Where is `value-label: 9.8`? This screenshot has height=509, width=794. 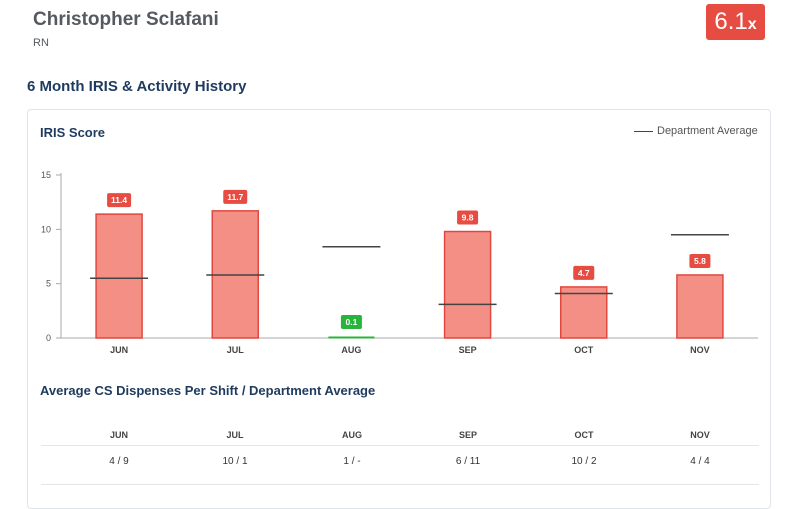 value-label: 9.8 is located at coordinates (468, 218).